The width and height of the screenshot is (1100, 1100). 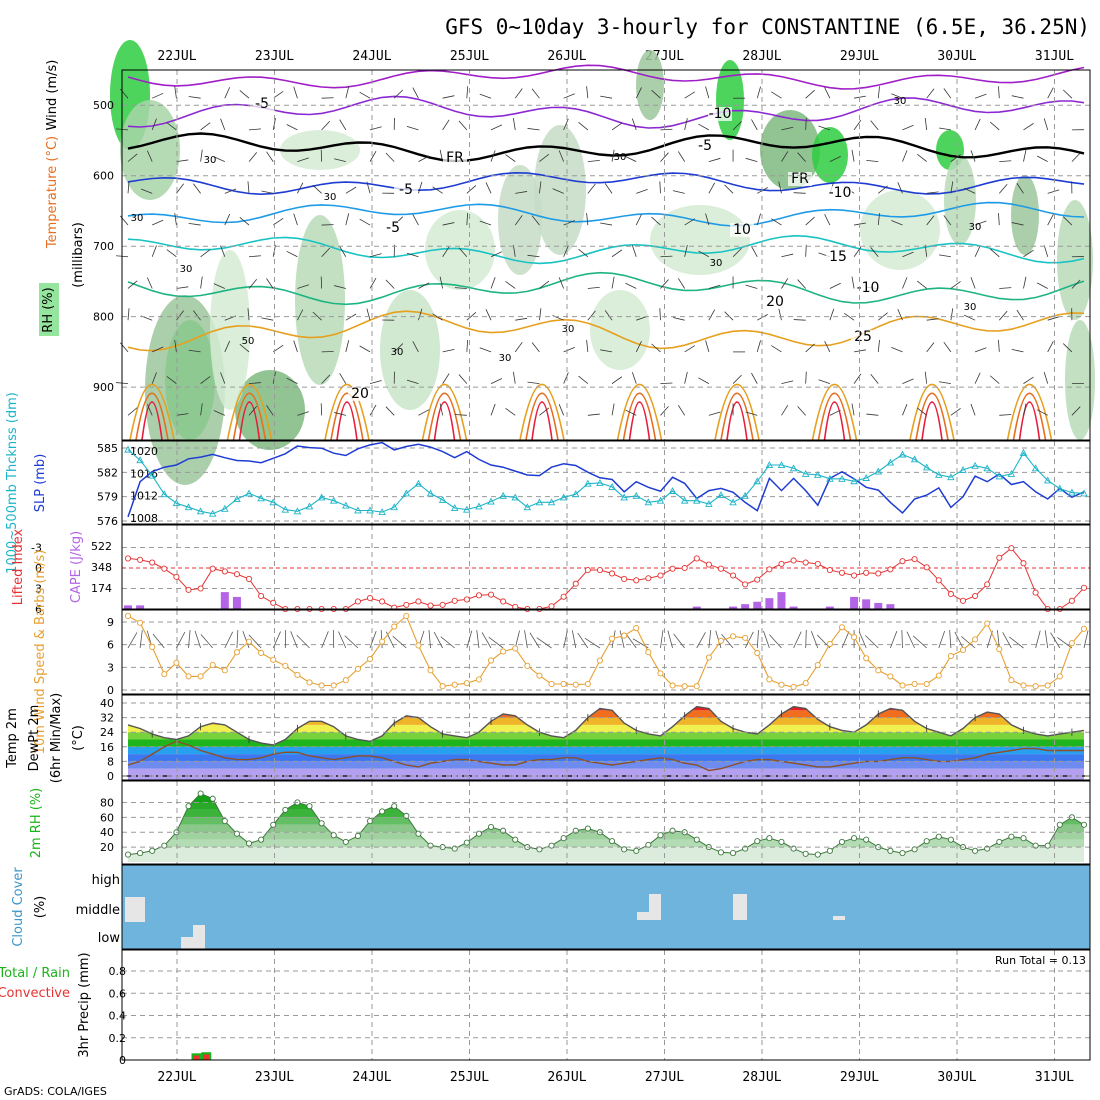 I want to click on total-rain-label: Total / Rain, so click(x=35, y=973).